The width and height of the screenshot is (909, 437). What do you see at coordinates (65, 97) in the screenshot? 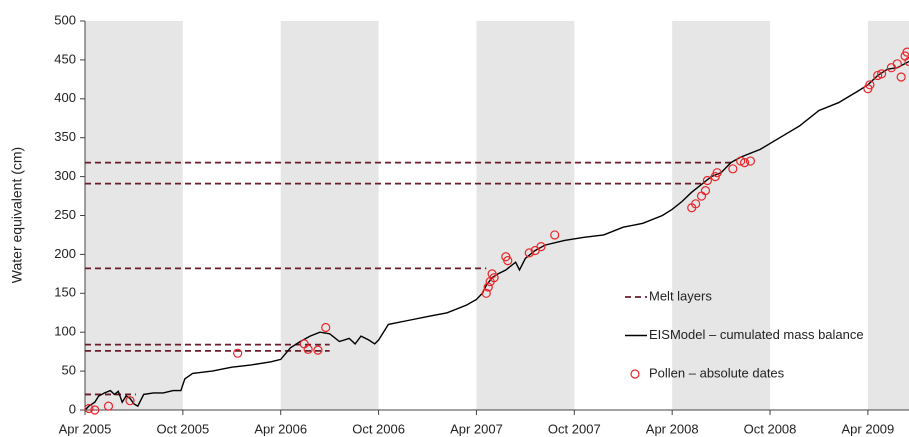
I see `y-tick-label: 400` at bounding box center [65, 97].